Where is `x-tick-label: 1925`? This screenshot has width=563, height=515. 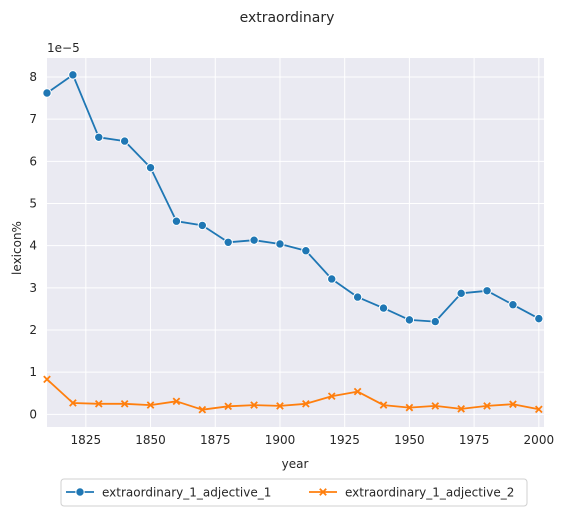
x-tick-label: 1925 is located at coordinates (344, 440).